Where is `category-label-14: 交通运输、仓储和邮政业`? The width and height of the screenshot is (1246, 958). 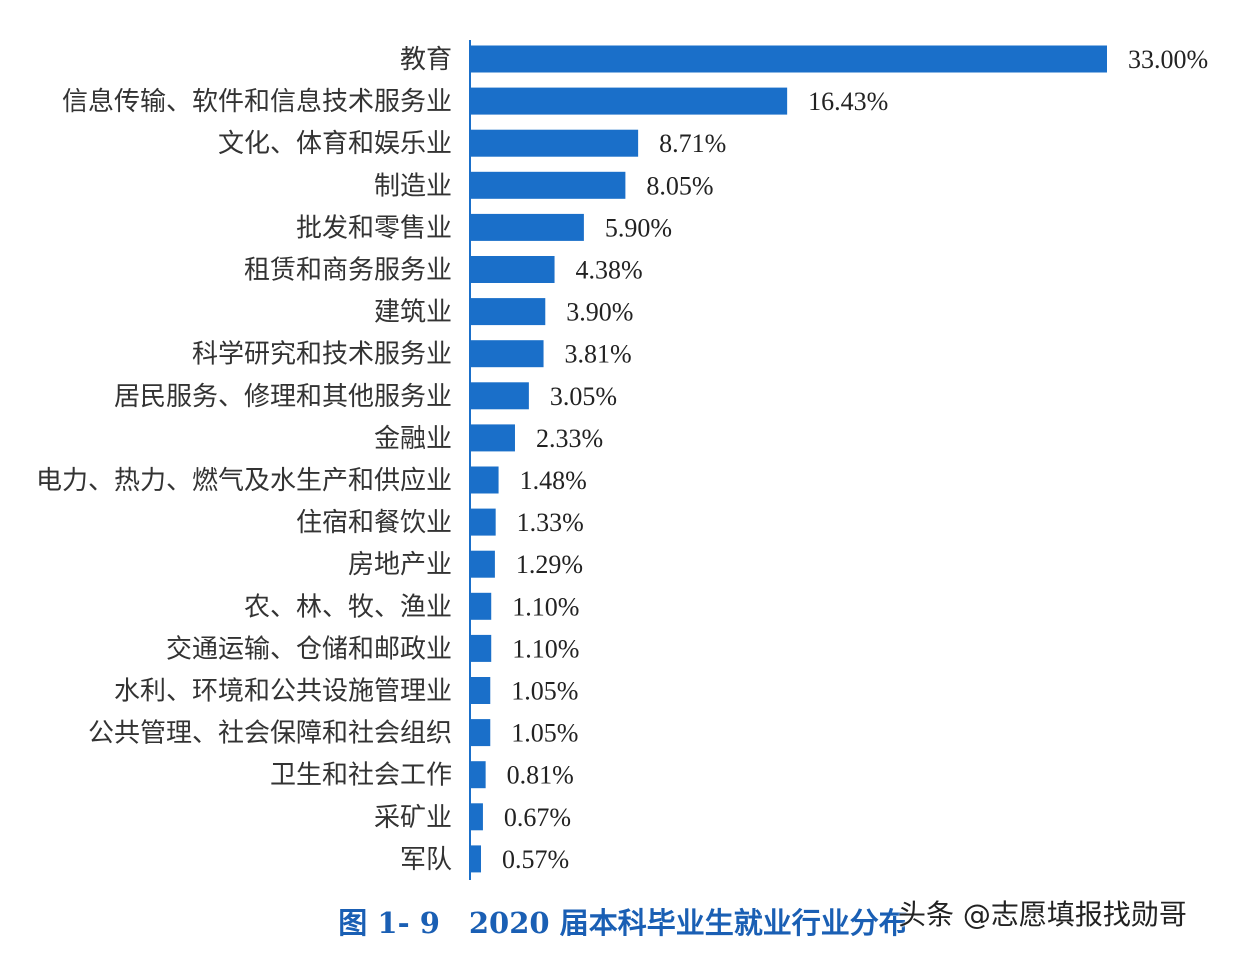 category-label-14: 交通运输、仓储和邮政业 is located at coordinates (309, 649).